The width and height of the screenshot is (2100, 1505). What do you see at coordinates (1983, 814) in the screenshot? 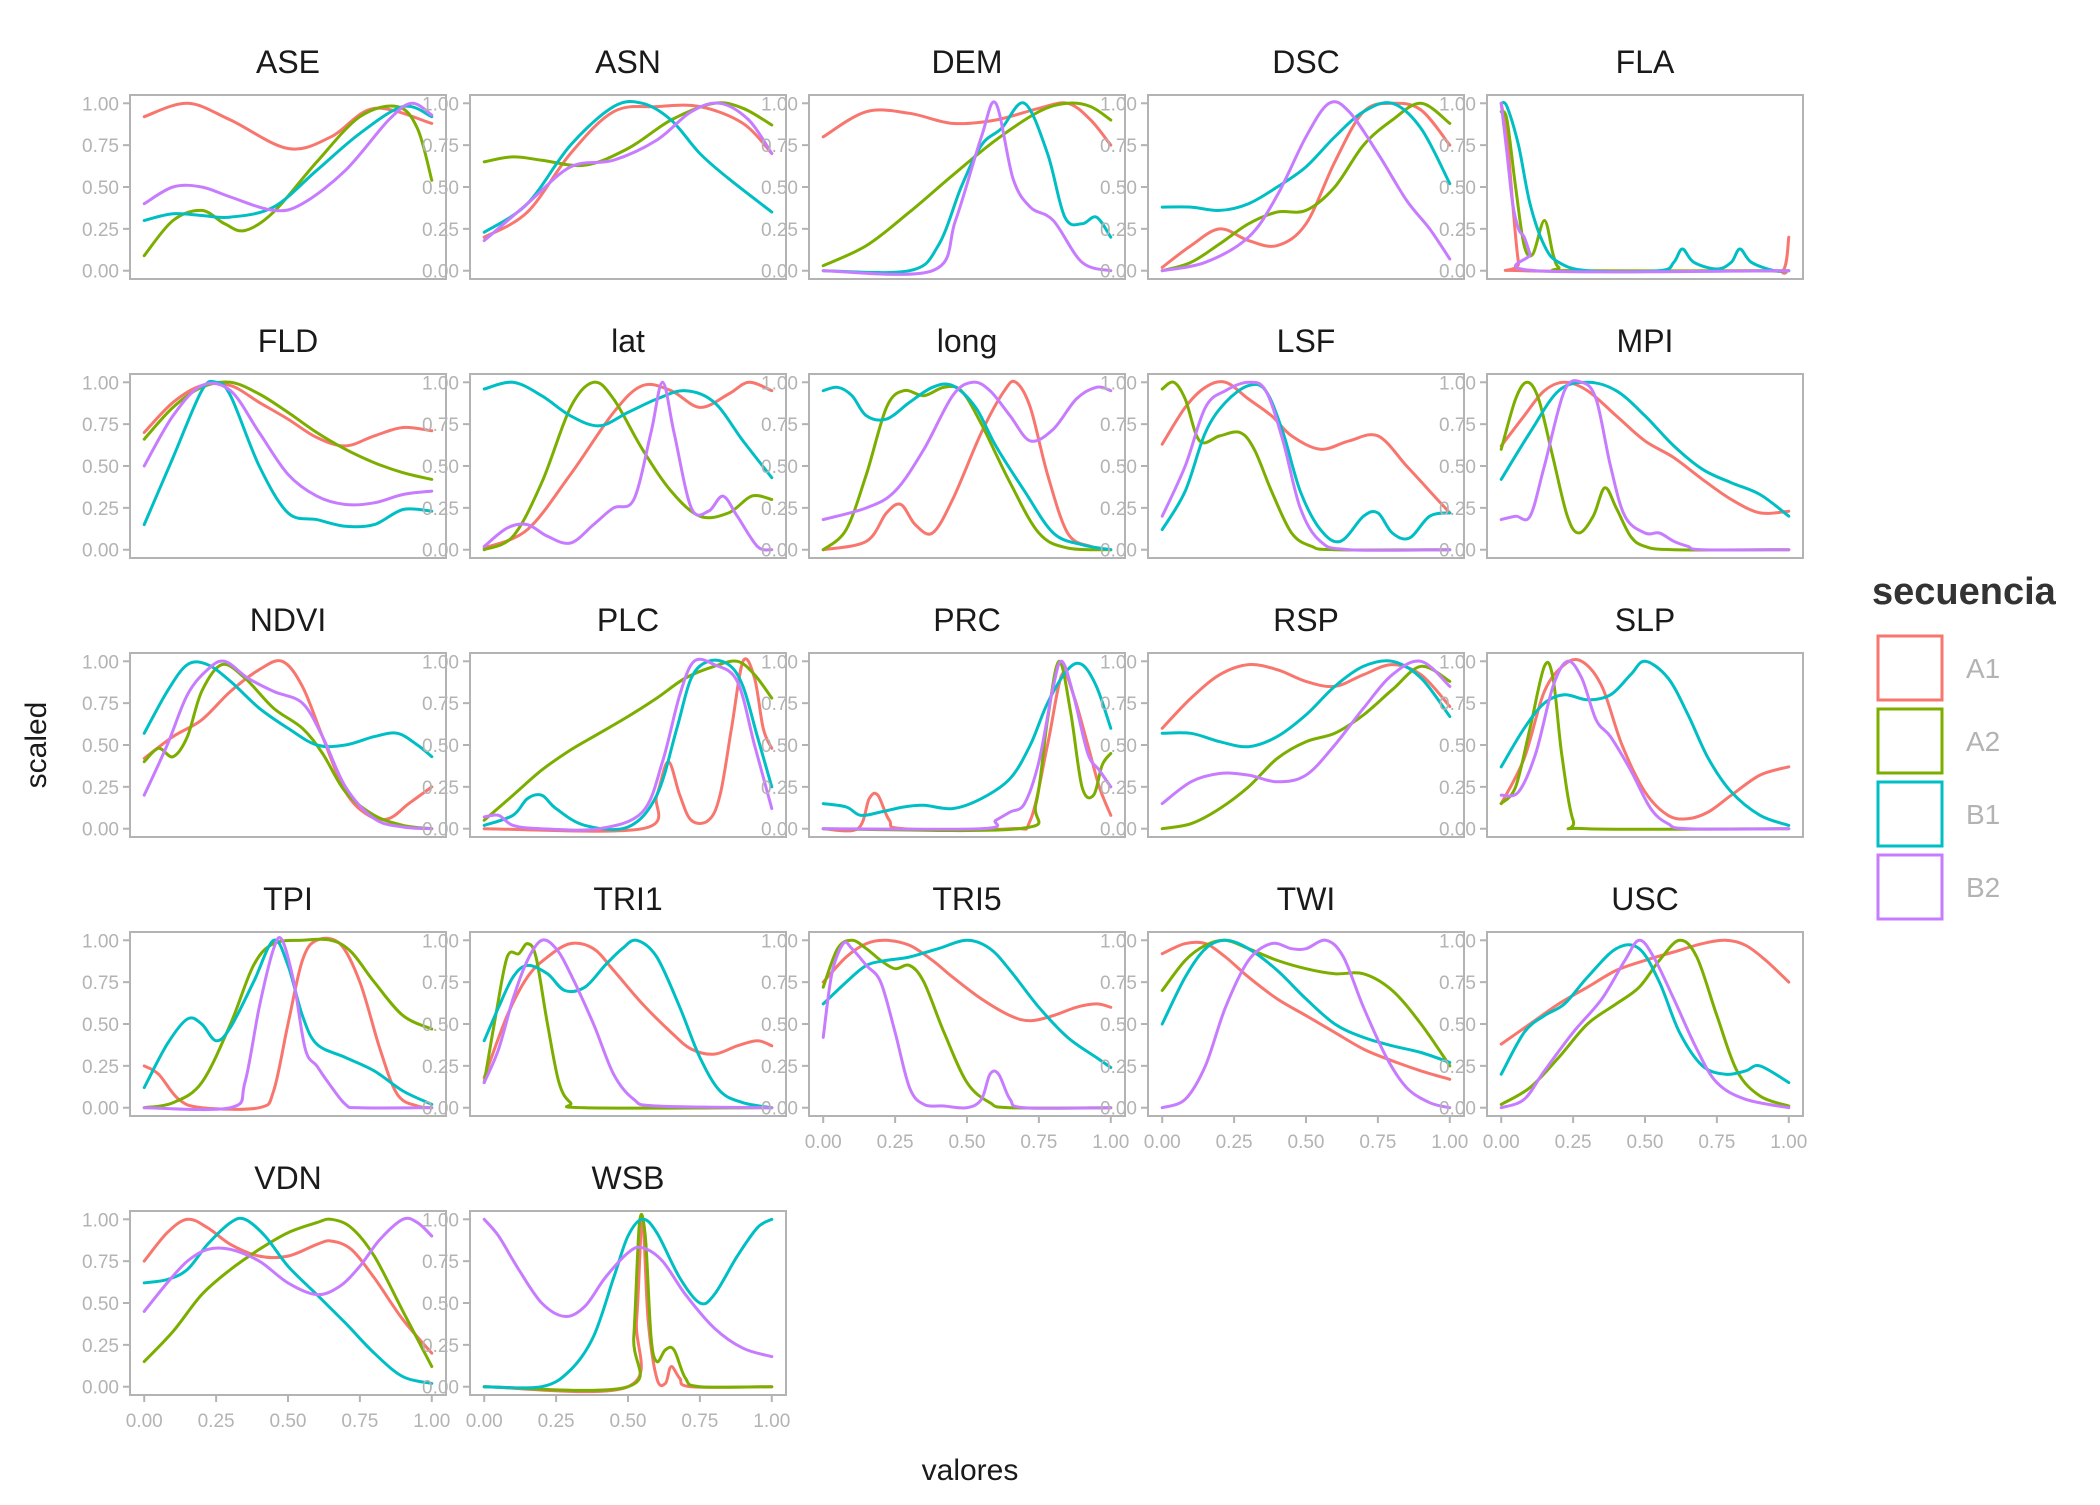
I see `legend-label: B1` at bounding box center [1983, 814].